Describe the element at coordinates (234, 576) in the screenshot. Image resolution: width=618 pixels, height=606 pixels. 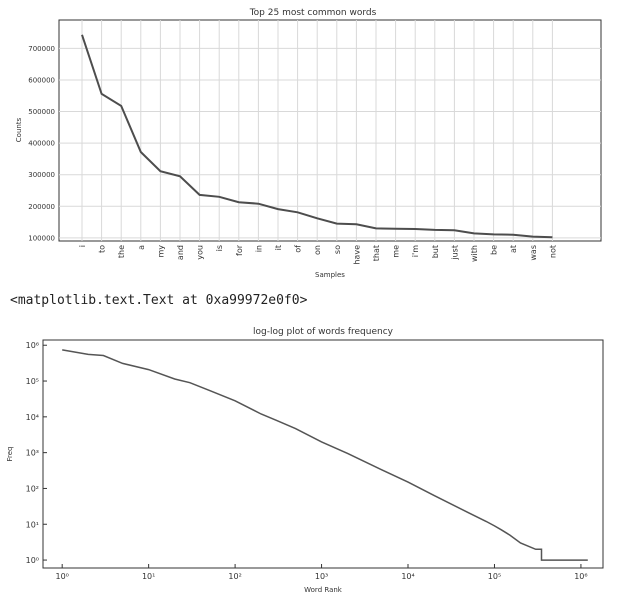
I see `chart2-x-tick-label: 10²` at that location.